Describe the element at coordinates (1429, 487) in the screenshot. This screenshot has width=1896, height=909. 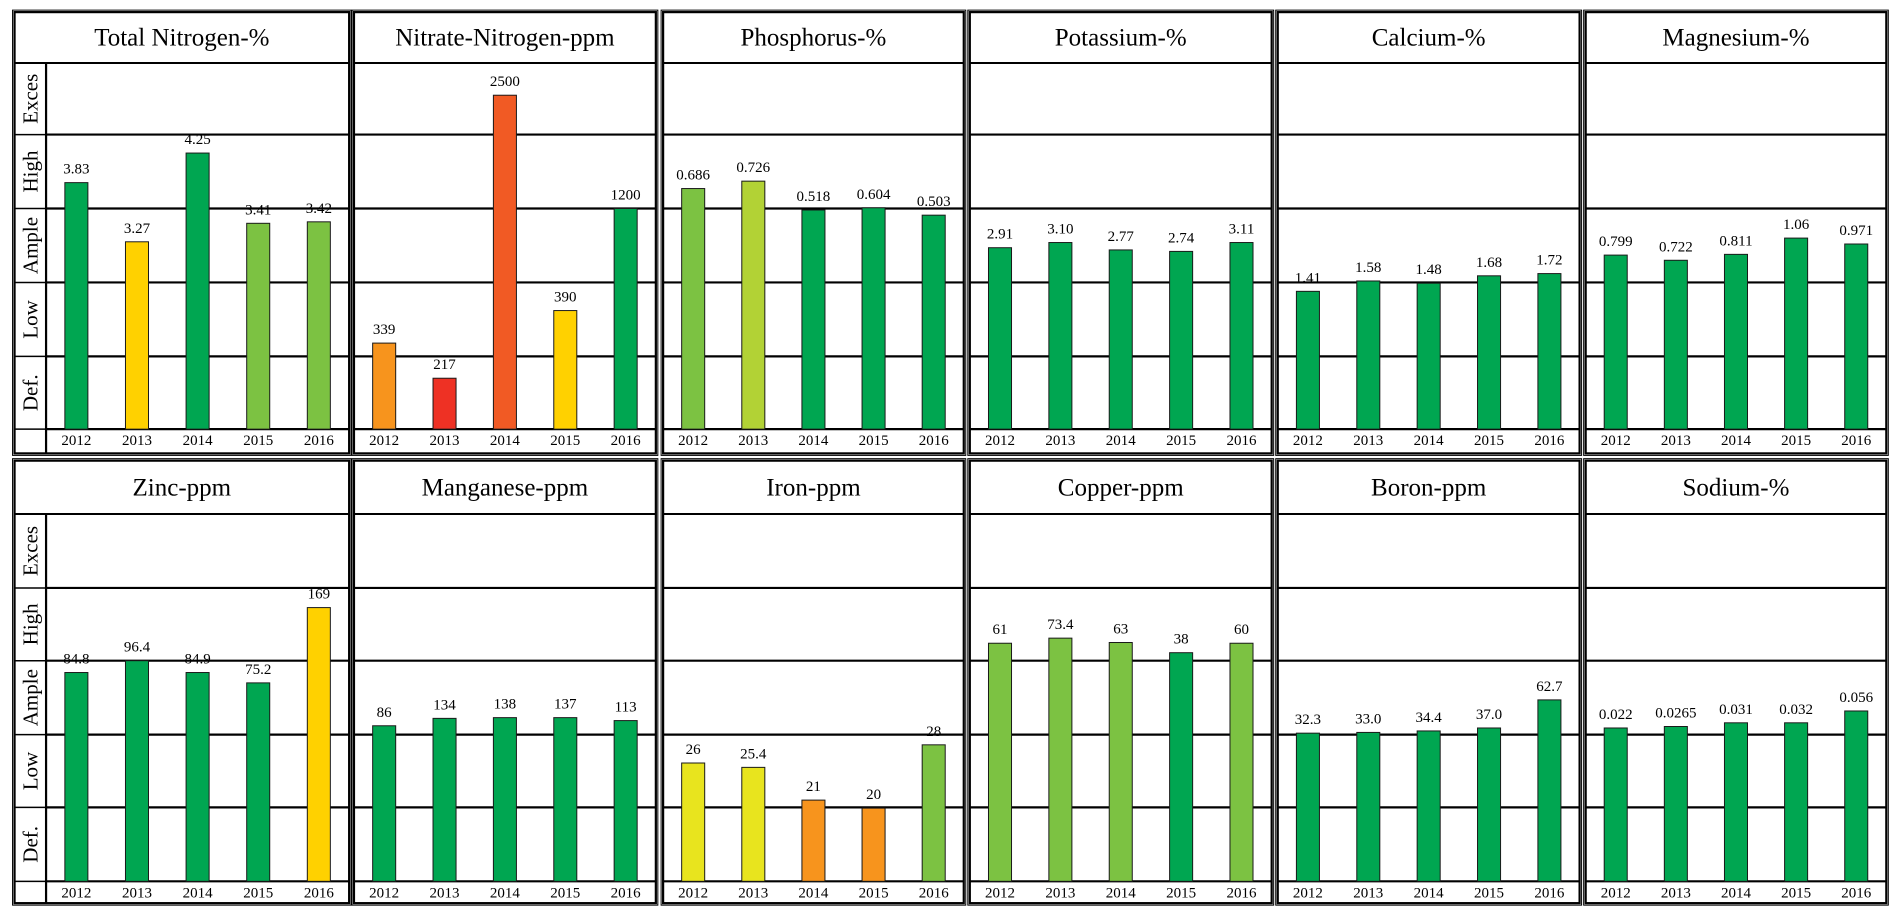
I see `panel-title: Boron-ppm` at that location.